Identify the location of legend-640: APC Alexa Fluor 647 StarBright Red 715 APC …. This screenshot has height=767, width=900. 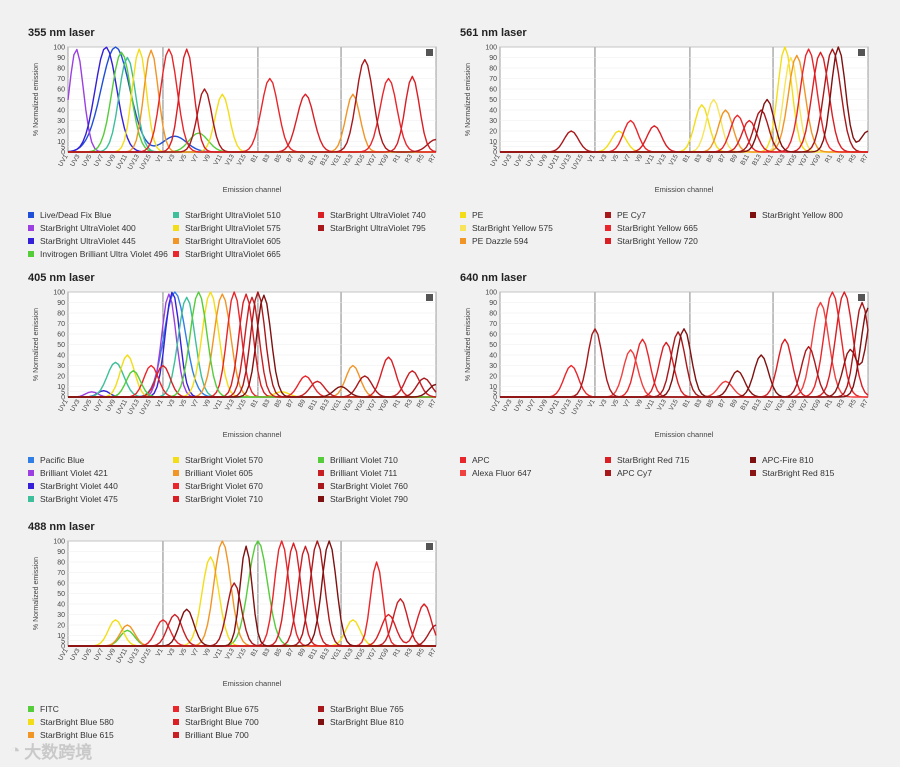
(677, 466).